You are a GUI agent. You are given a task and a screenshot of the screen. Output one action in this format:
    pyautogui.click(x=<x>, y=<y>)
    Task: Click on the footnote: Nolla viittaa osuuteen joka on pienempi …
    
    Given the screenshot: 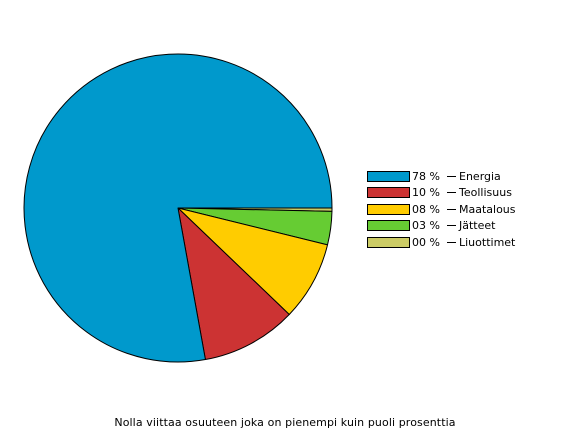 What is the action you would take?
    pyautogui.click(x=285, y=422)
    